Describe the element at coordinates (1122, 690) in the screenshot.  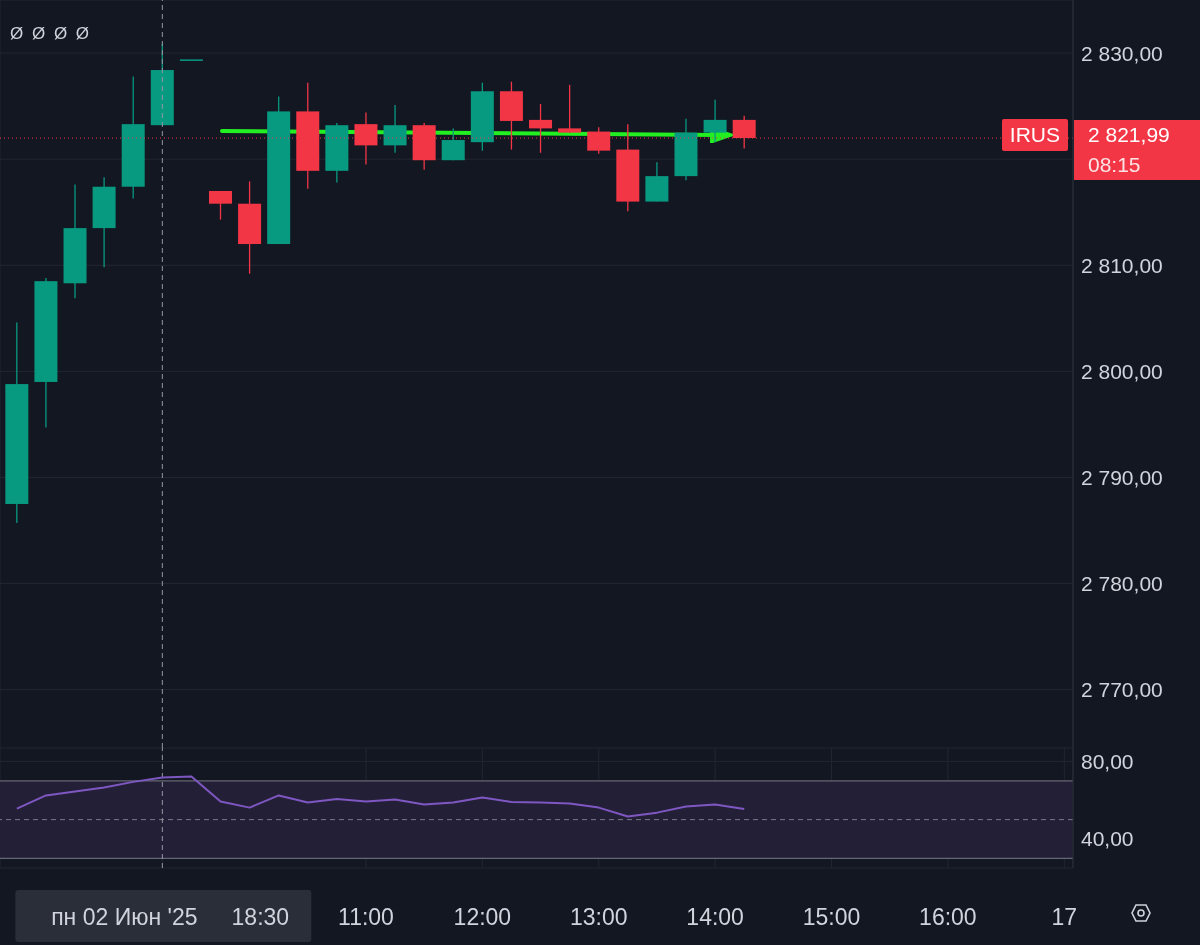
I see `y-tick-label: 2 770,00` at that location.